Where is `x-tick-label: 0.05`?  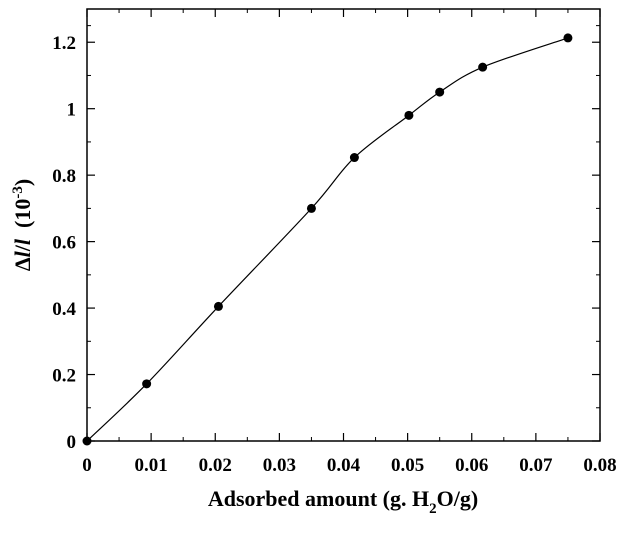
x-tick-label: 0.05 is located at coordinates (407, 465).